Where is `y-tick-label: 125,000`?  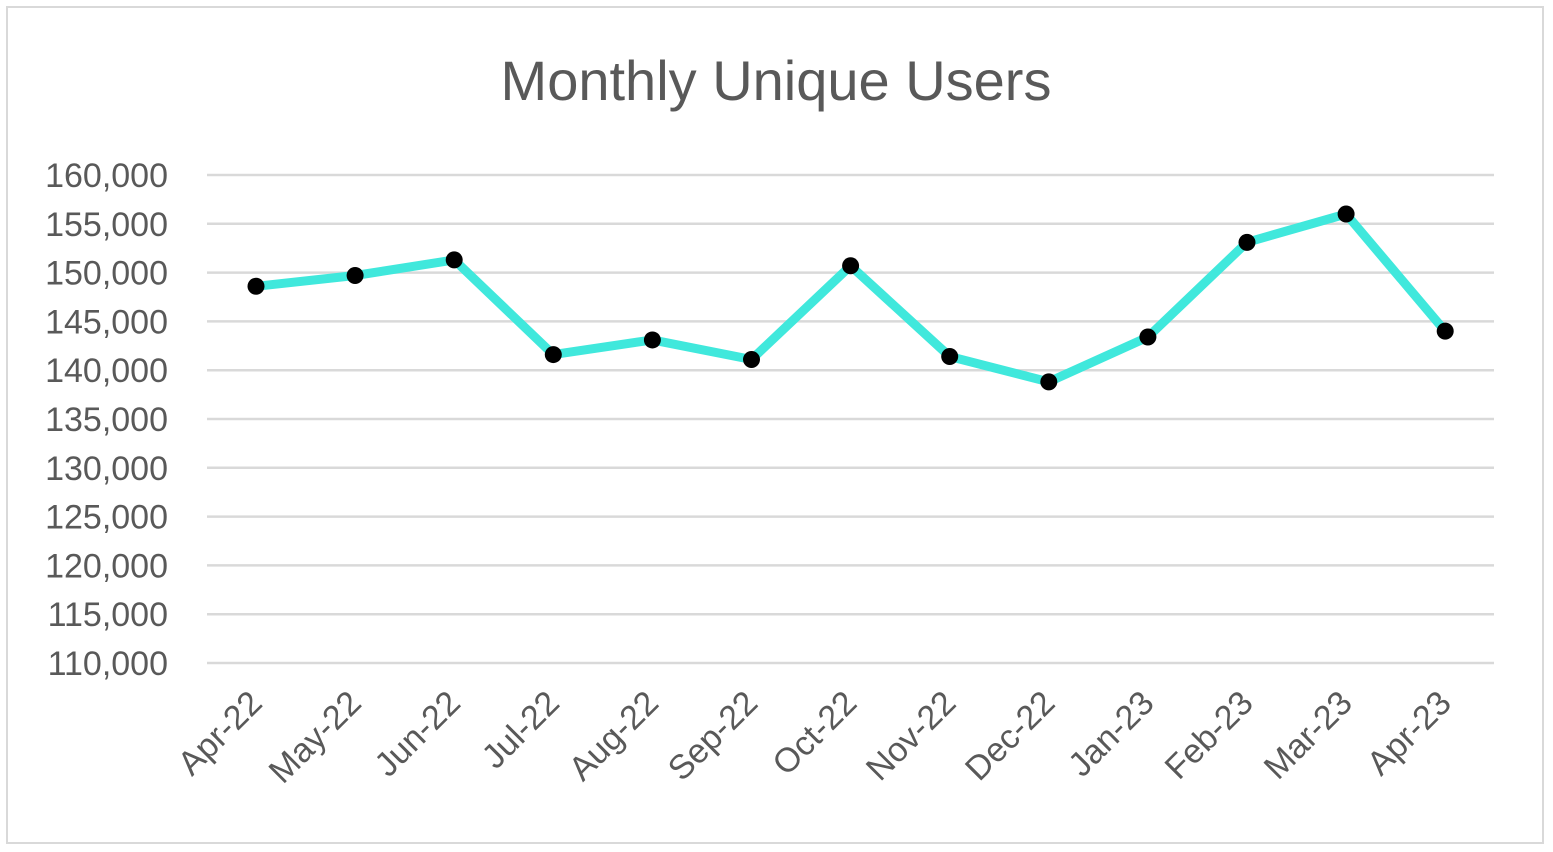 y-tick-label: 125,000 is located at coordinates (106, 518).